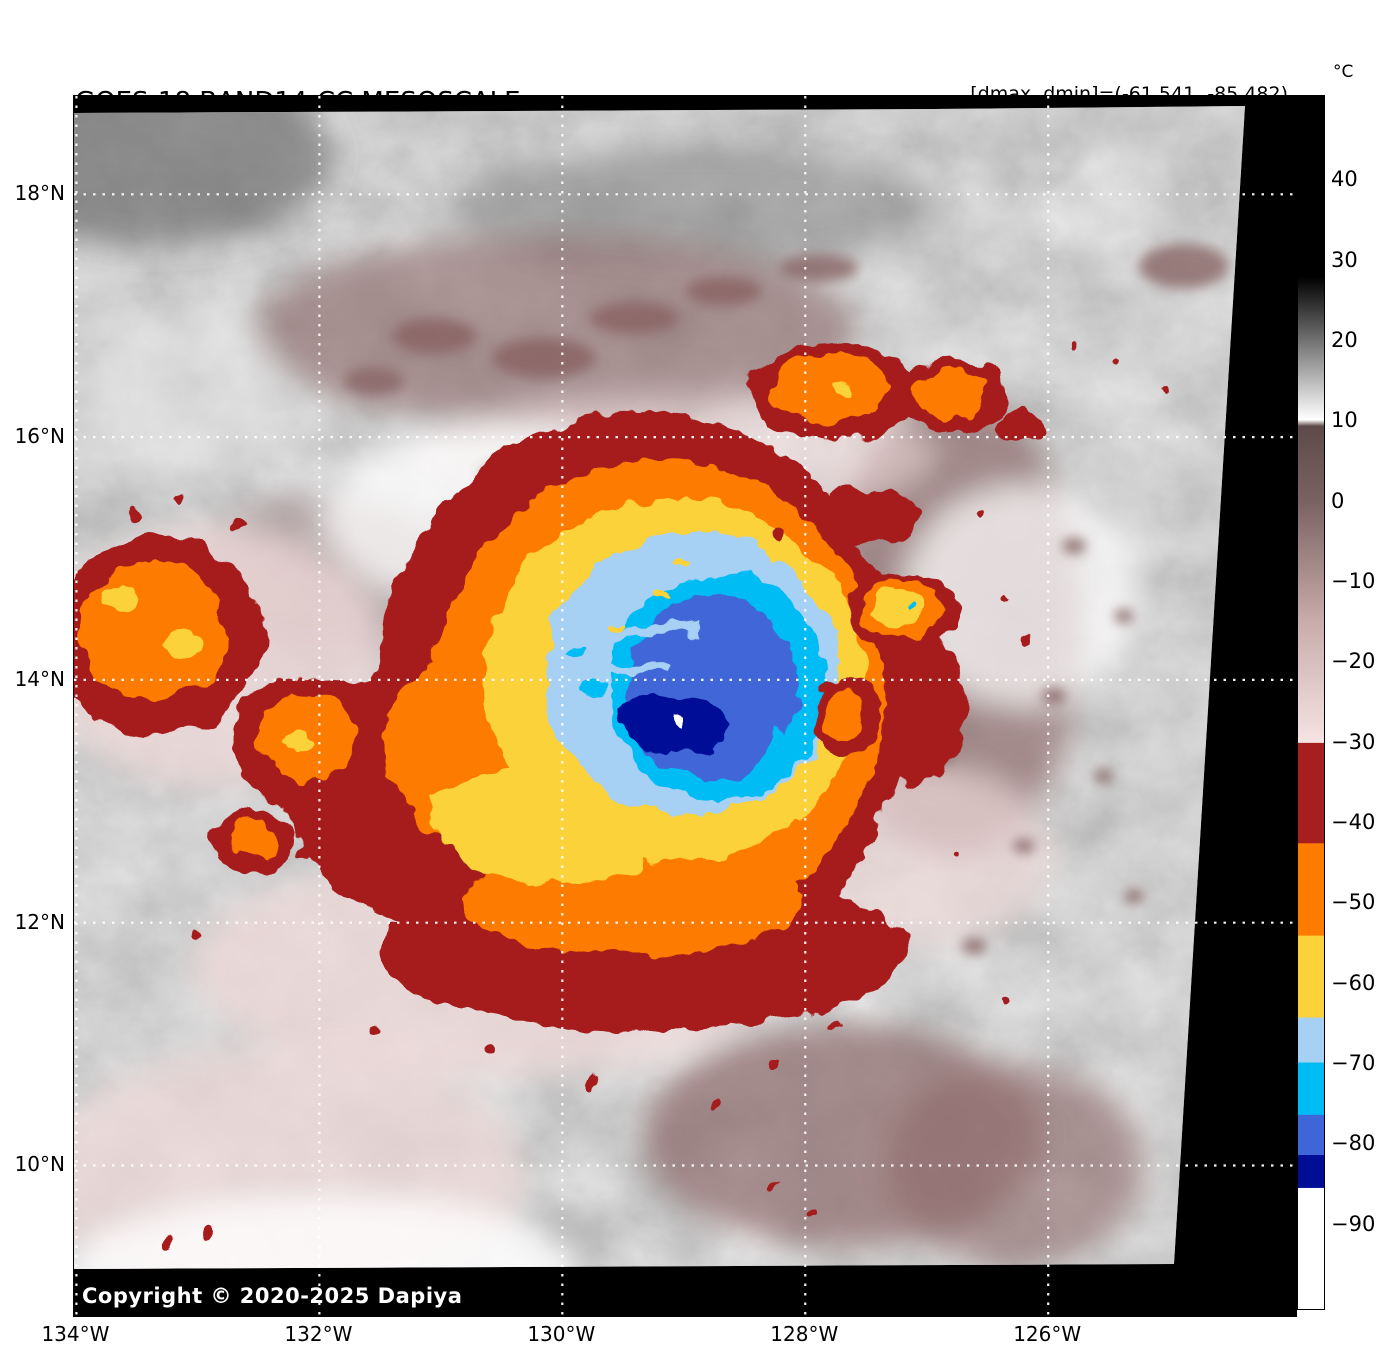 This screenshot has width=1390, height=1359. I want to click on latitude-axis: 18°N 16°N 14°N 12°N 10°N, so click(34, 705).